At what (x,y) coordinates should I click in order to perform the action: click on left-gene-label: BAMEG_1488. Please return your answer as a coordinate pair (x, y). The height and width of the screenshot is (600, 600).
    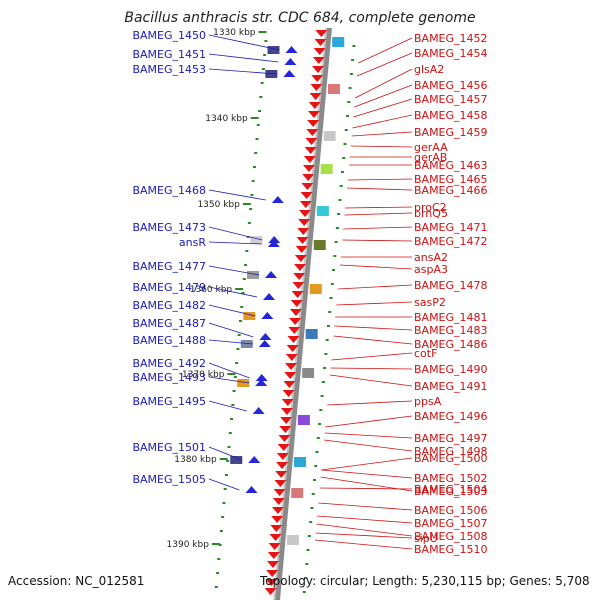
    Looking at the image, I should click on (169, 340).